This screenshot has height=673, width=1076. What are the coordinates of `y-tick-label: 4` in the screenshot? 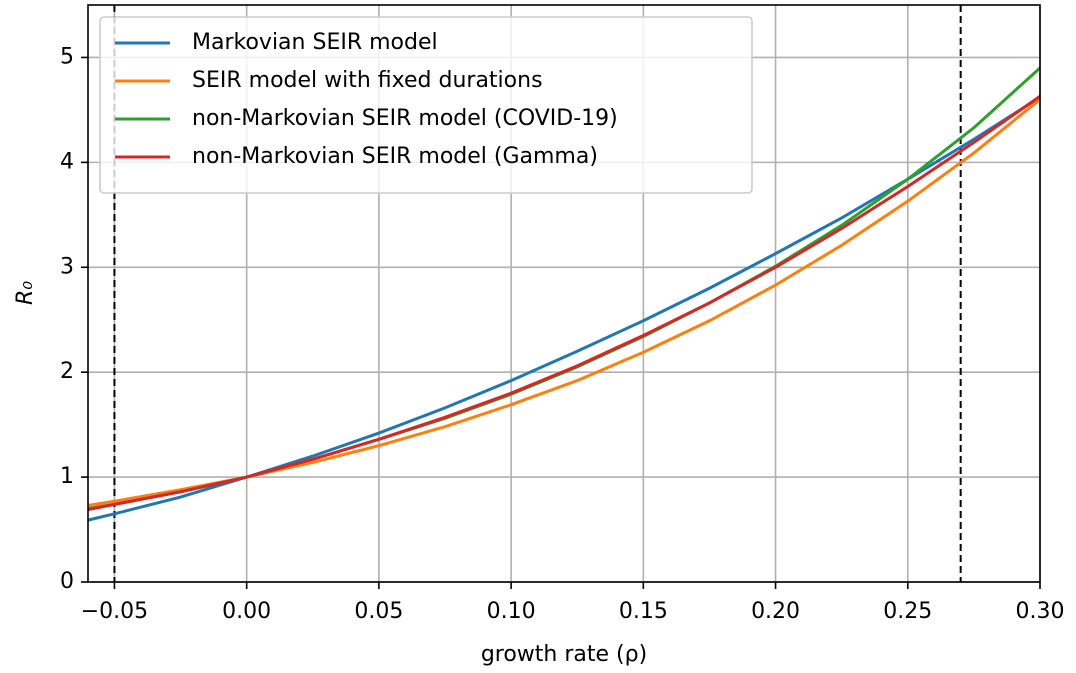 It's located at (67, 161).